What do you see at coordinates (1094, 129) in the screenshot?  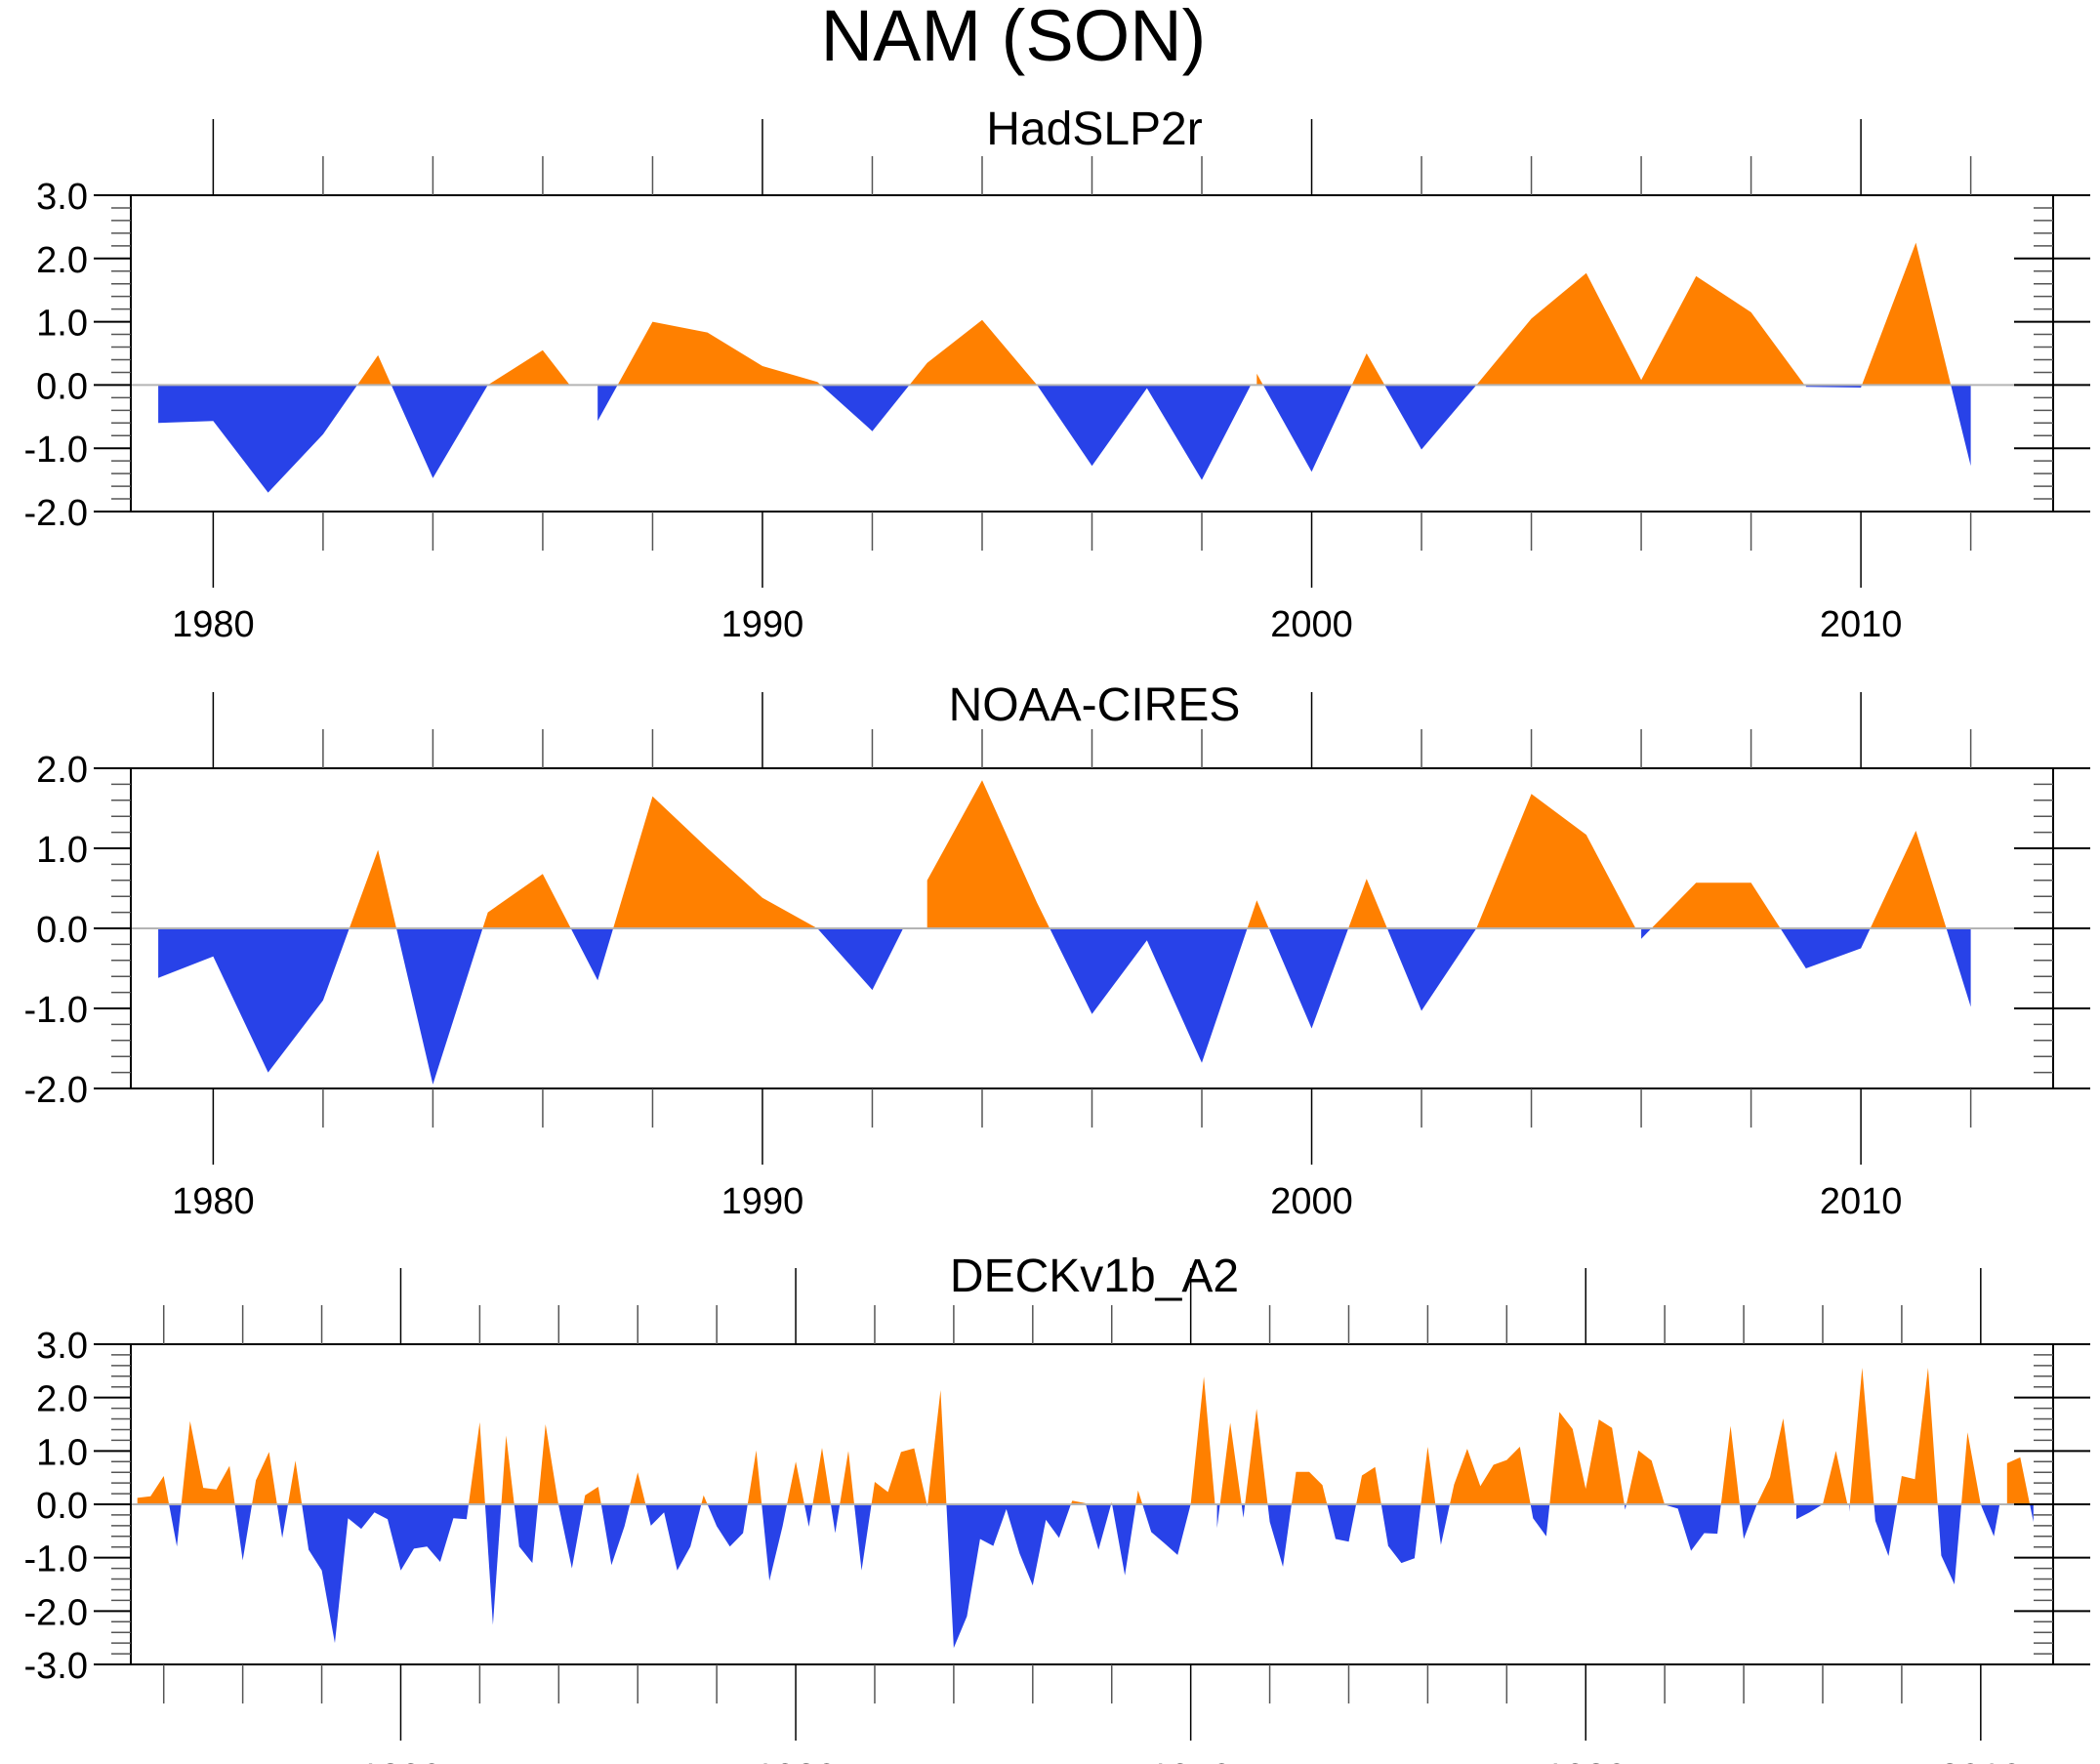 I see `panel-title: HadSLP2r` at bounding box center [1094, 129].